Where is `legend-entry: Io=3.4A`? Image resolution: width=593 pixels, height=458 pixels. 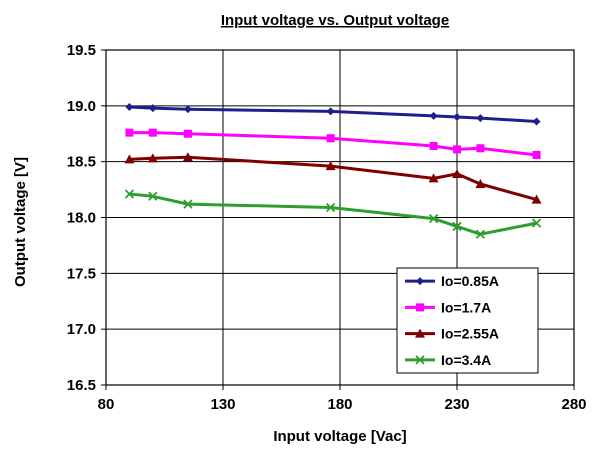 legend-entry: Io=3.4A is located at coordinates (466, 360).